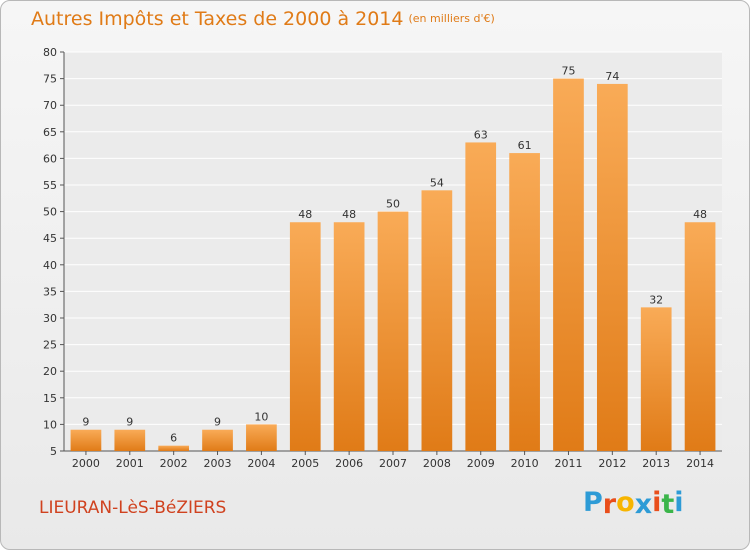 The image size is (750, 550). I want to click on x-tick-label: 2009, so click(481, 463).